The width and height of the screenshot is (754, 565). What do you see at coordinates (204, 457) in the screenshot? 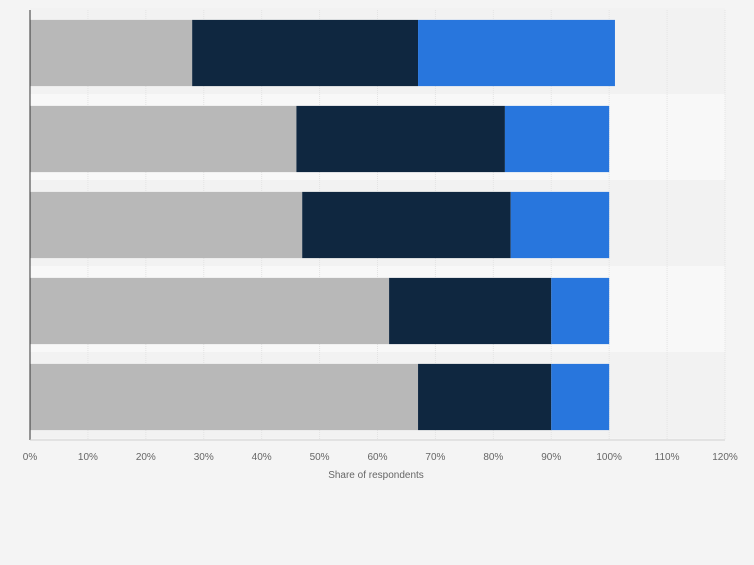
I see `x-tick-label: 30%` at bounding box center [204, 457].